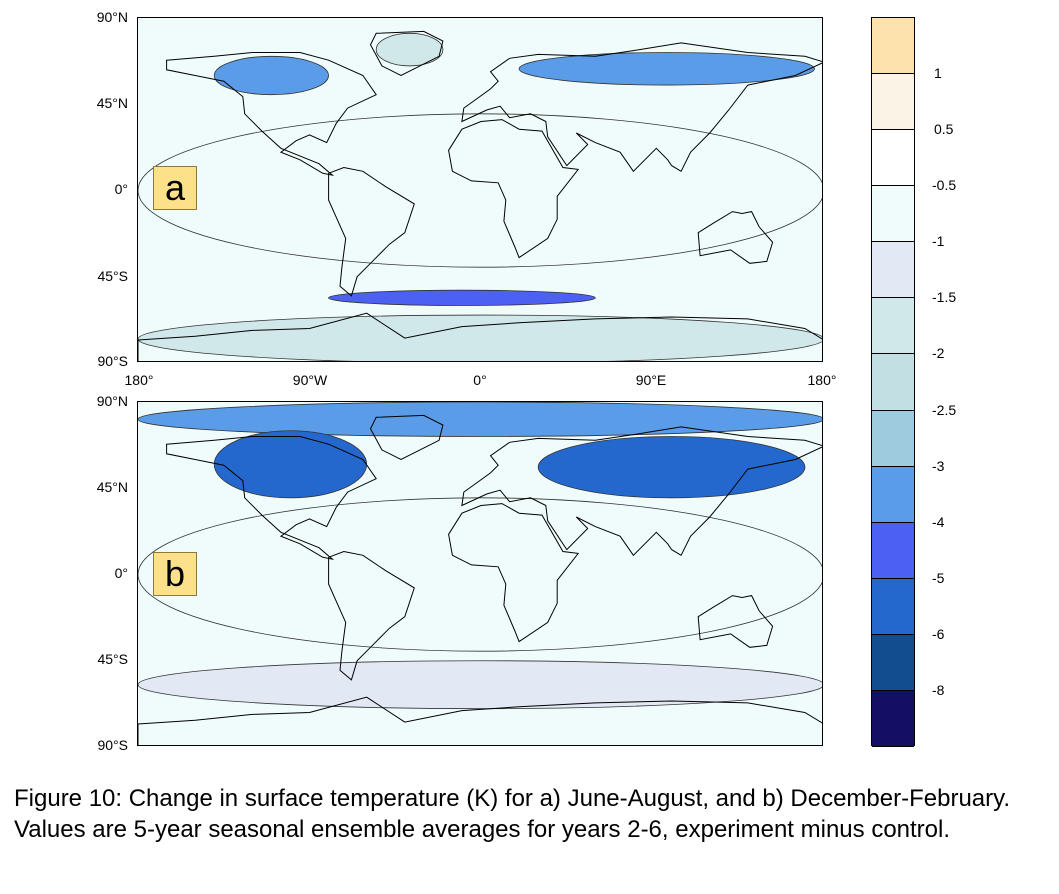  What do you see at coordinates (651, 380) in the screenshot?
I see `x-tick: 90°E` at bounding box center [651, 380].